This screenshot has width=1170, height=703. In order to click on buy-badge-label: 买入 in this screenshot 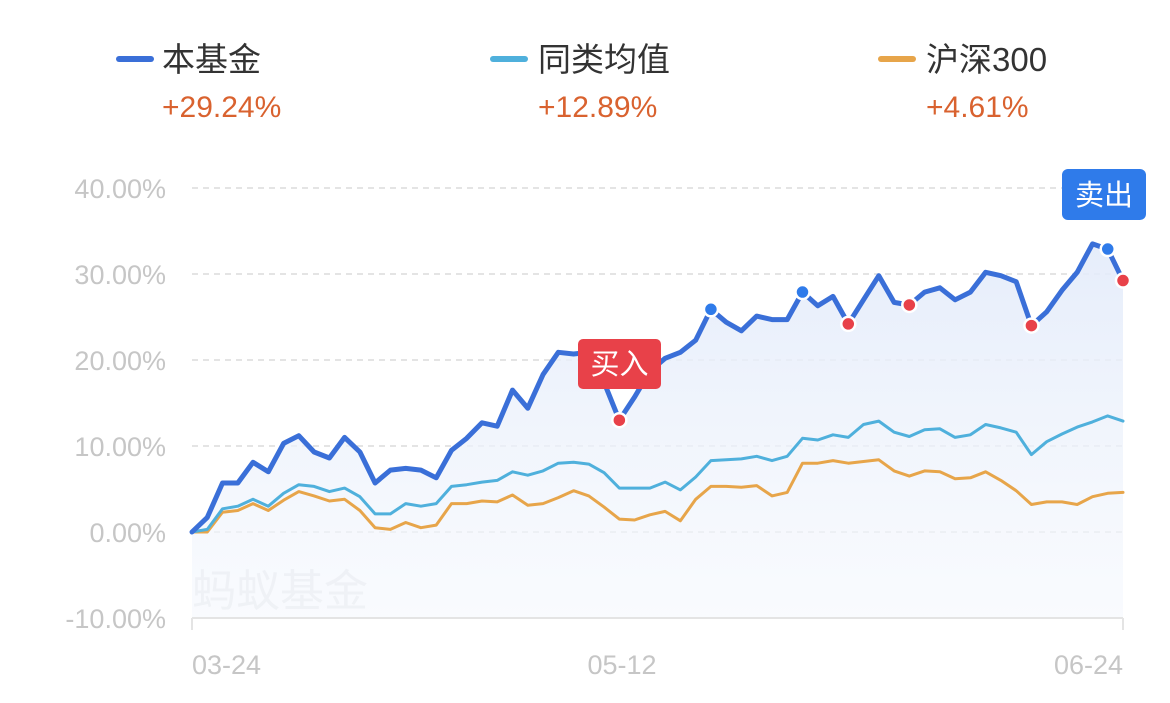, I will do `click(619, 364)`.